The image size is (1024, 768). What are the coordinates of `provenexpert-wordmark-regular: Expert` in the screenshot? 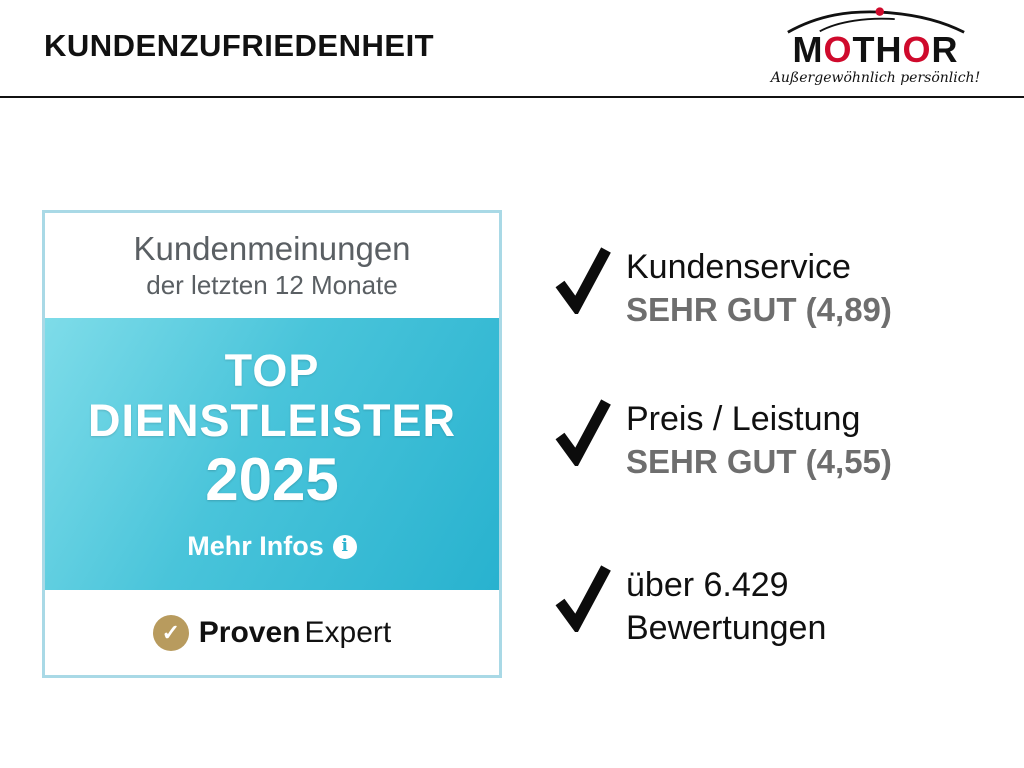 It's located at (348, 632).